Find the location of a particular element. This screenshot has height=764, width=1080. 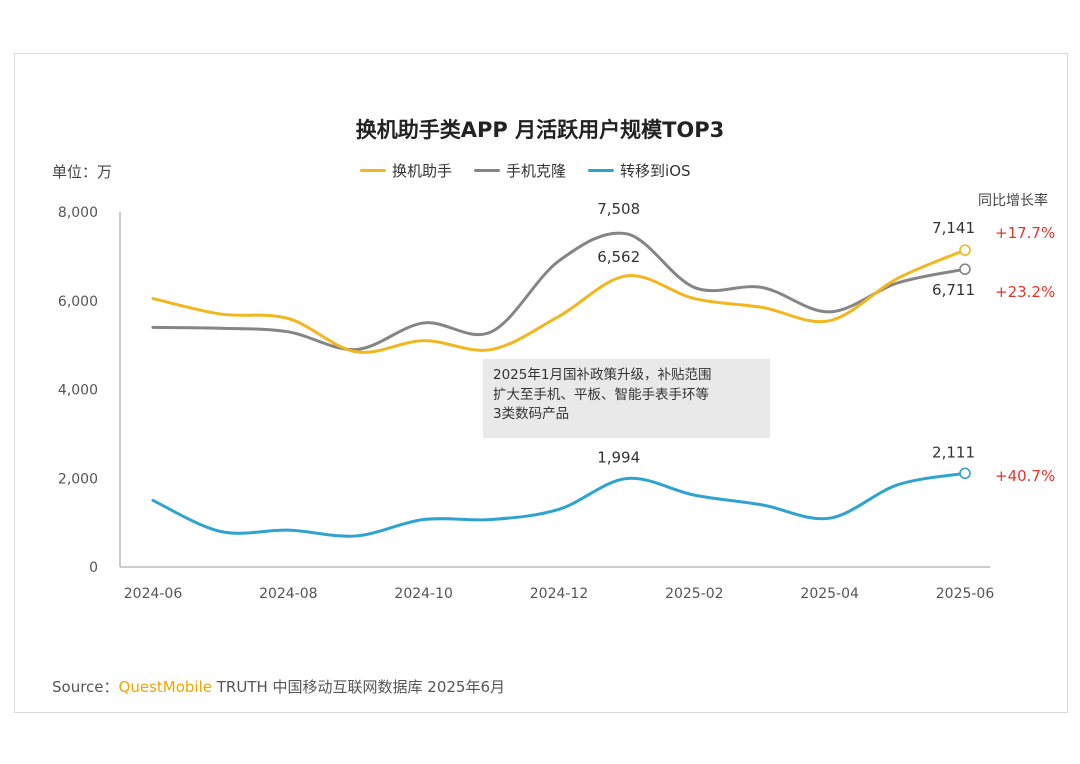

x-tick-label: 2025-04 is located at coordinates (829, 594).